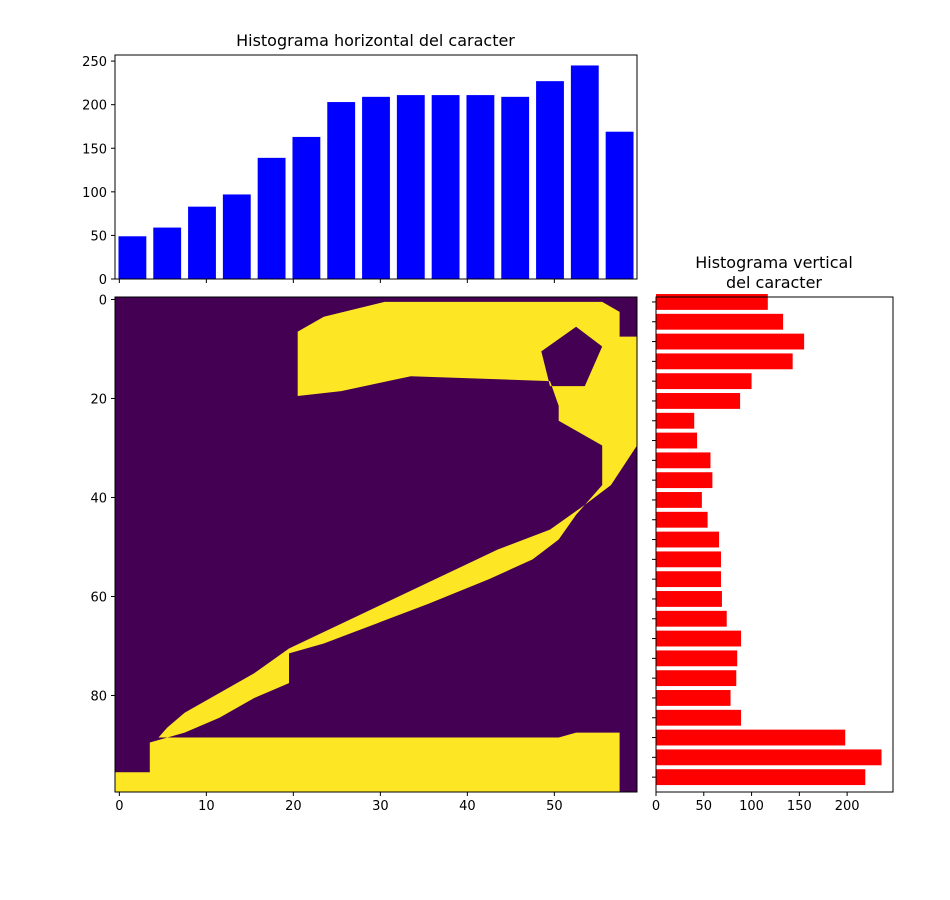 This screenshot has width=950, height=900. Describe the element at coordinates (336, 281) in the screenshot. I see `horizontal-histogram-x-ticks` at that location.